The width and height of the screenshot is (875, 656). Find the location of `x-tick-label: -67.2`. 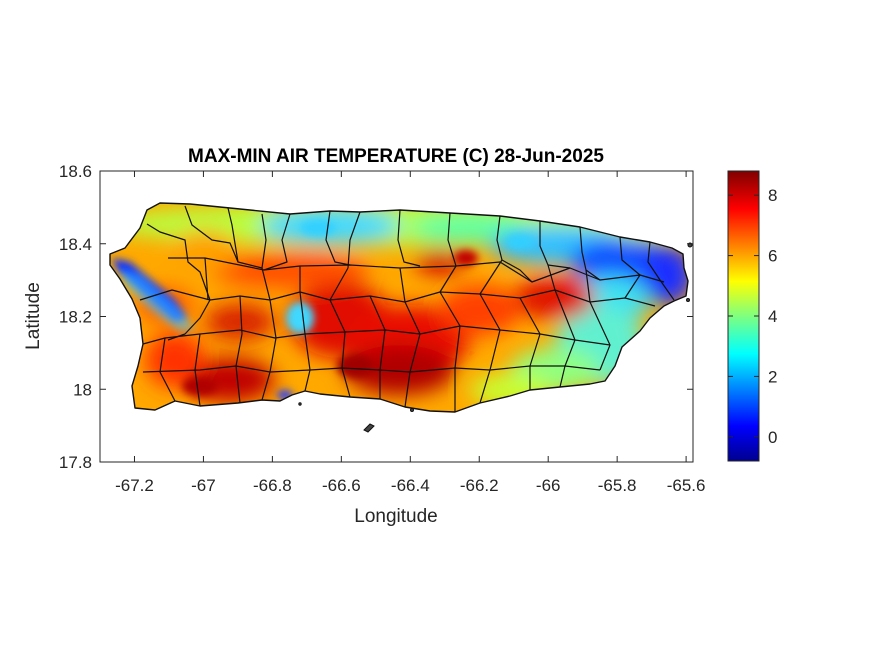

x-tick-label: -67.2 is located at coordinates (134, 485).